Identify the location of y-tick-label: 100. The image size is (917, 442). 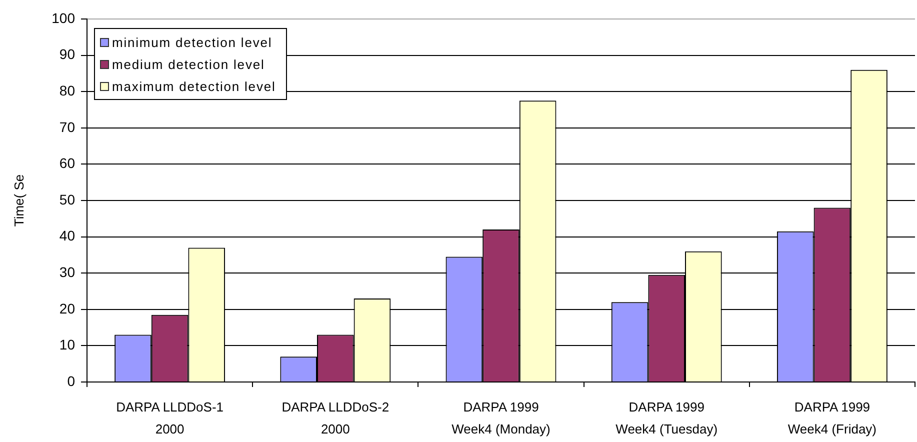
(64, 18).